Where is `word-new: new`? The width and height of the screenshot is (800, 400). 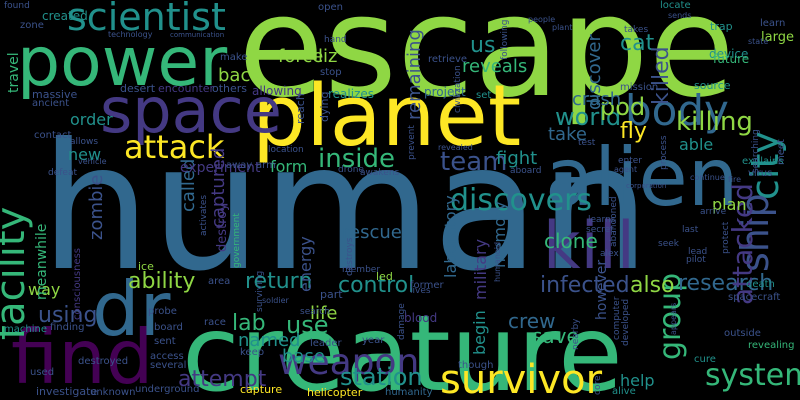 word-new: new is located at coordinates (84, 154).